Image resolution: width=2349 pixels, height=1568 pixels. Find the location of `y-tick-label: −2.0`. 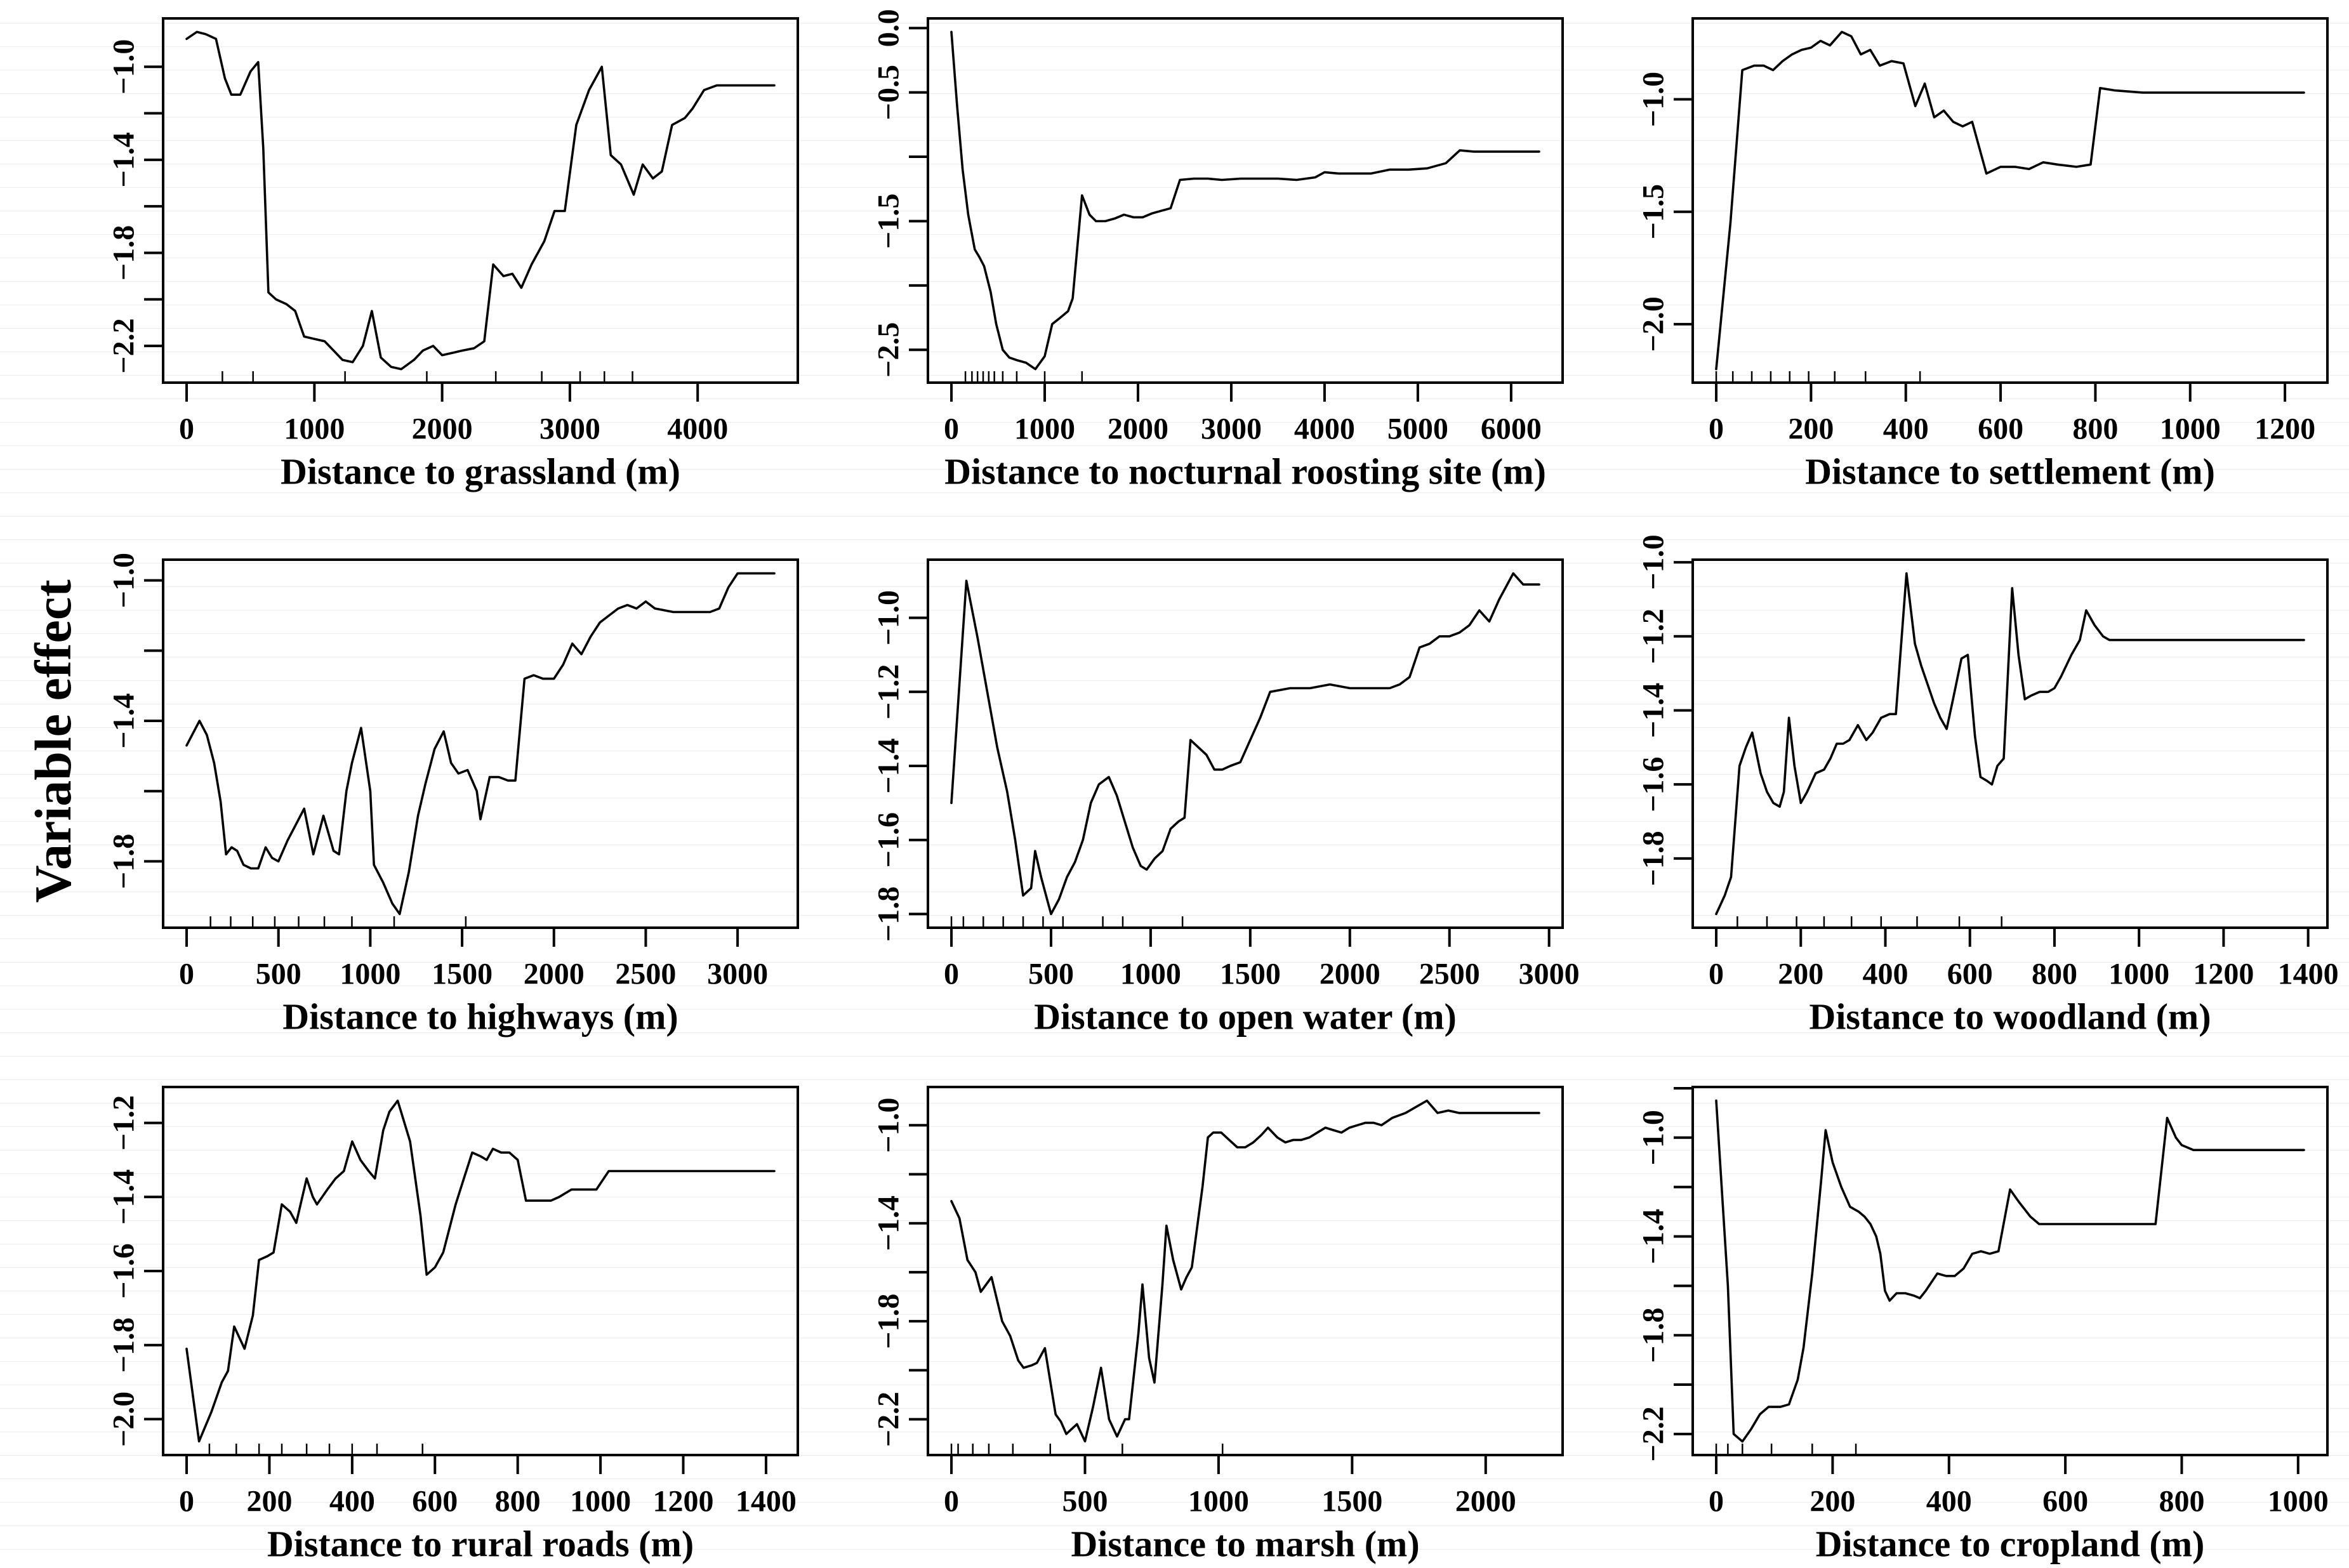

y-tick-label: −2.0 is located at coordinates (1654, 324).